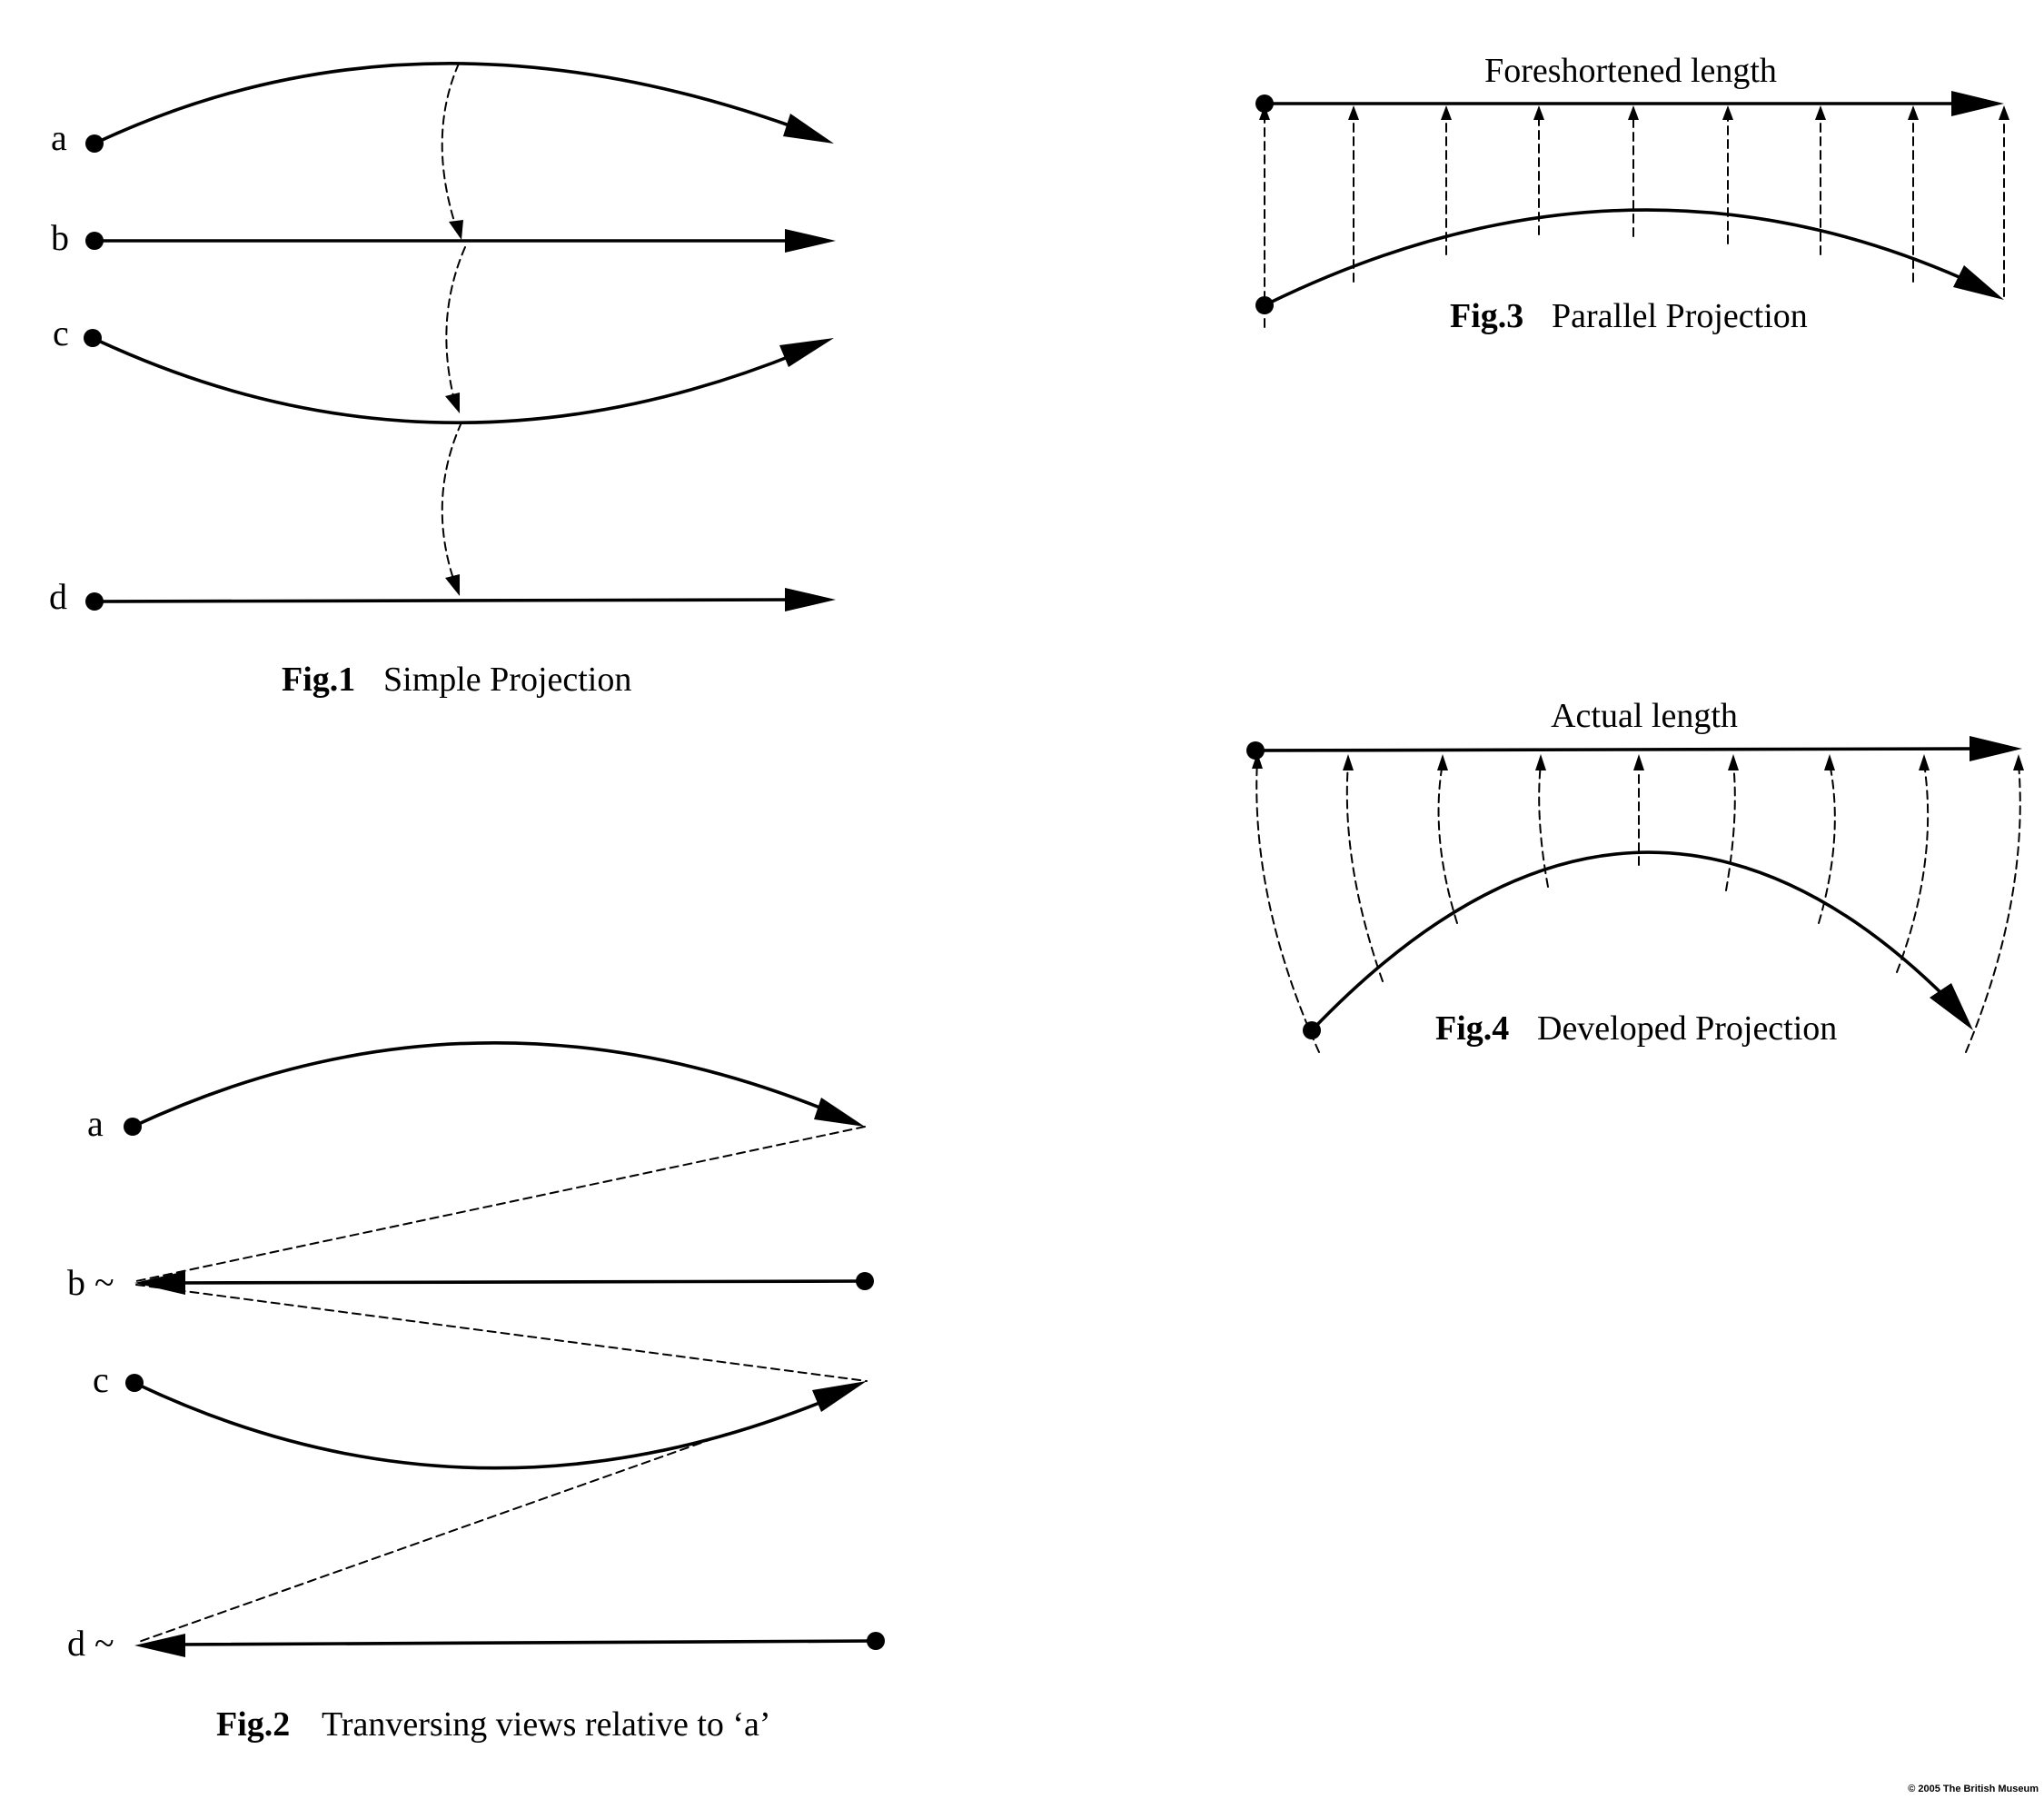  What do you see at coordinates (456, 230) in the screenshot?
I see `fig1-projection-a-to-b-head` at bounding box center [456, 230].